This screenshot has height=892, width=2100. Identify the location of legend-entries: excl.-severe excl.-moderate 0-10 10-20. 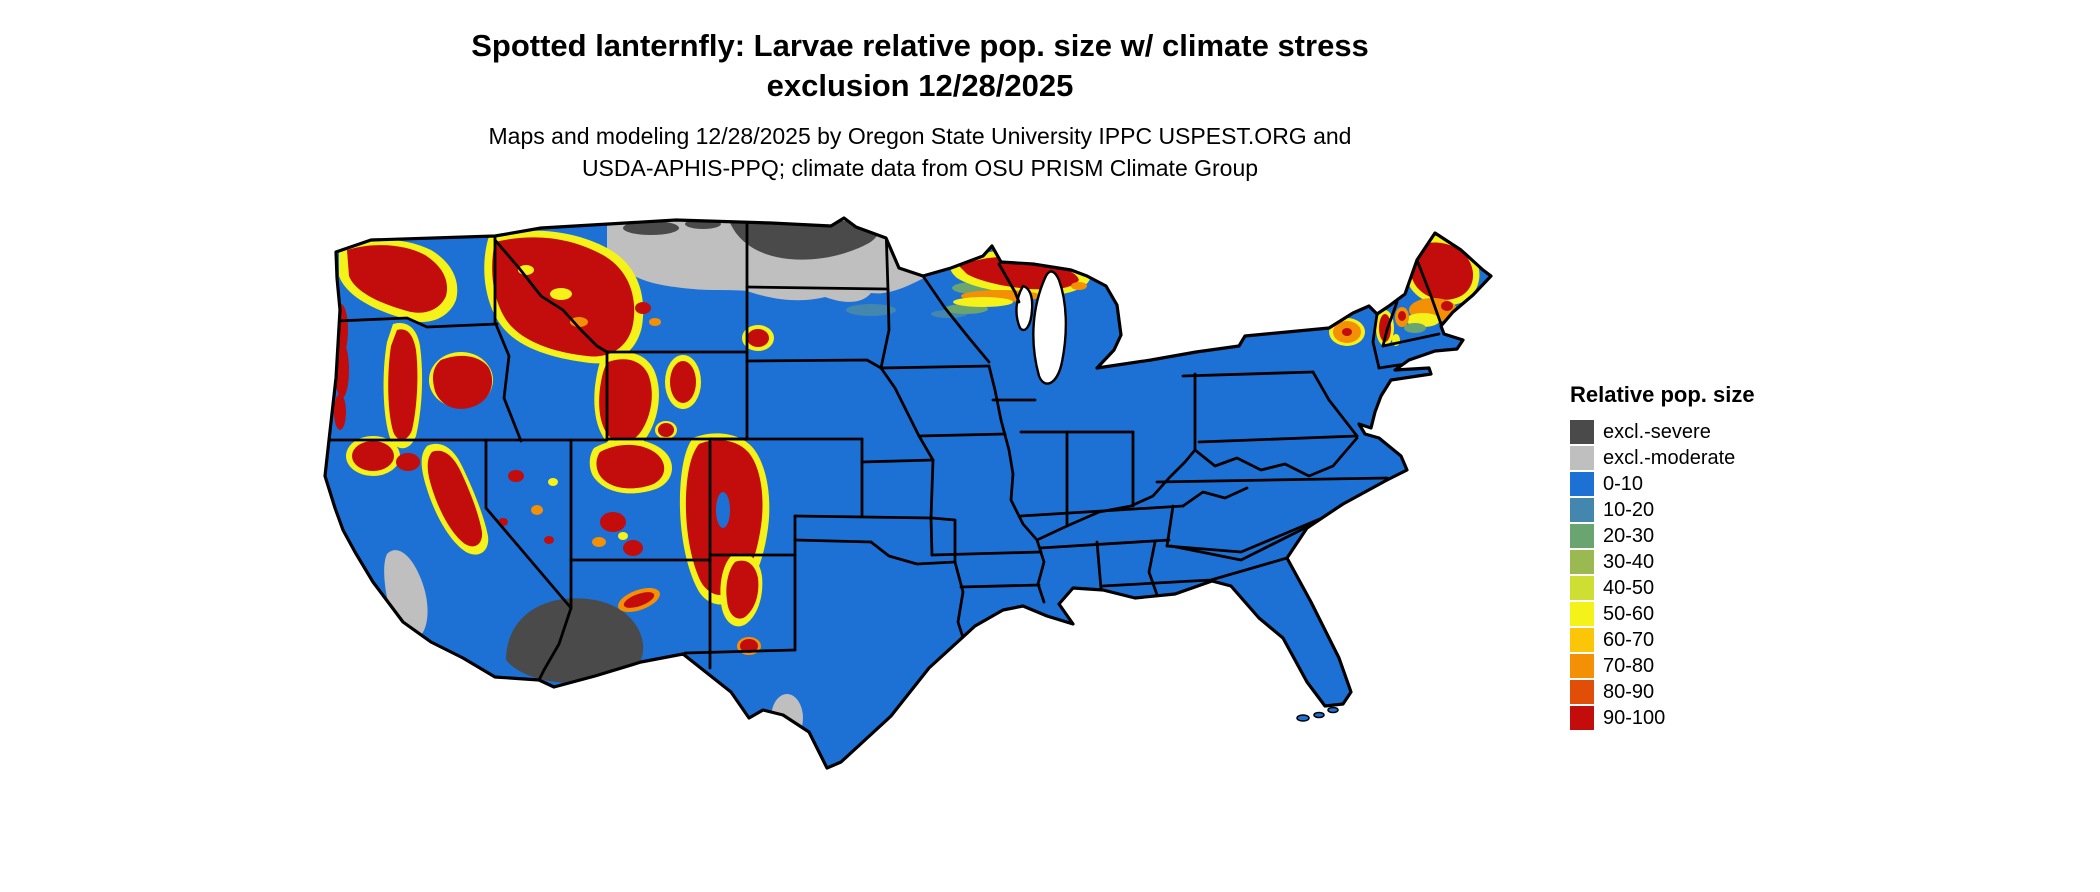
(1690, 575).